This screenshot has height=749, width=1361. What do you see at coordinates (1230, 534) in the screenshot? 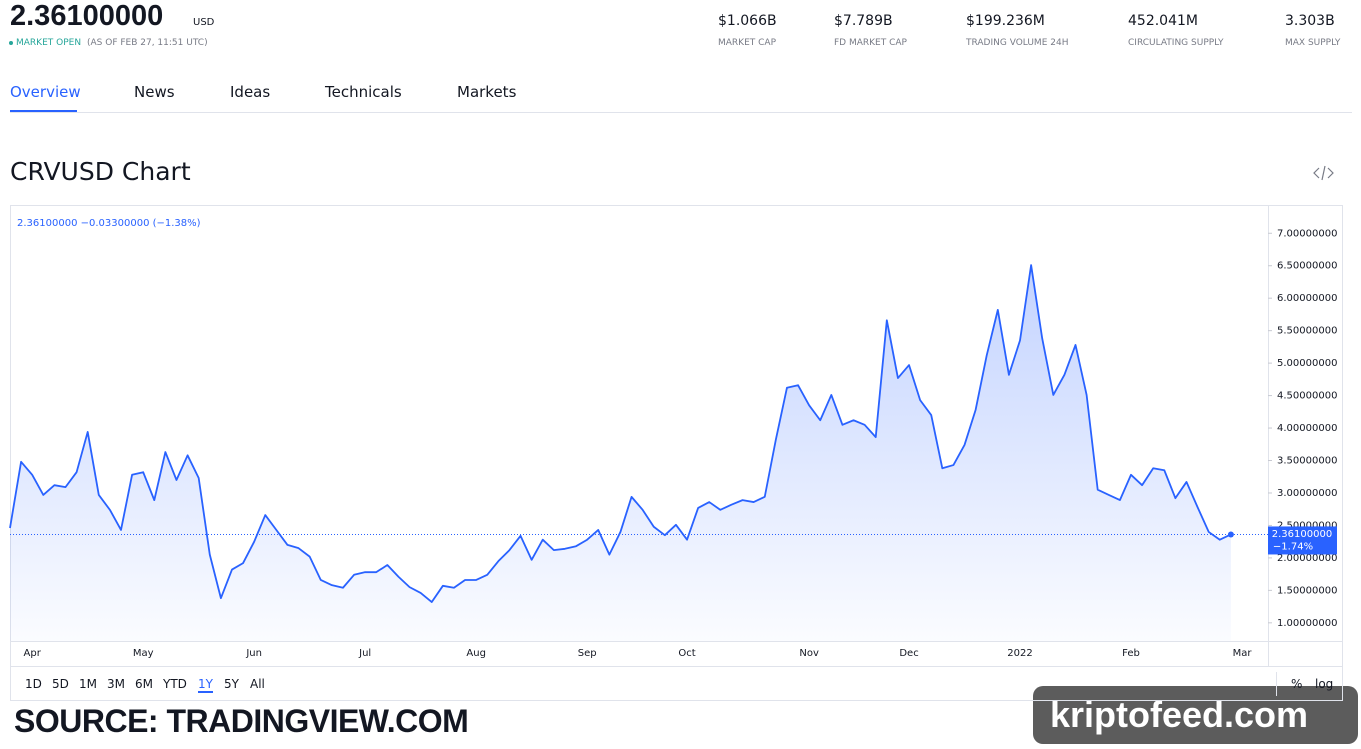
I see `last-point` at bounding box center [1230, 534].